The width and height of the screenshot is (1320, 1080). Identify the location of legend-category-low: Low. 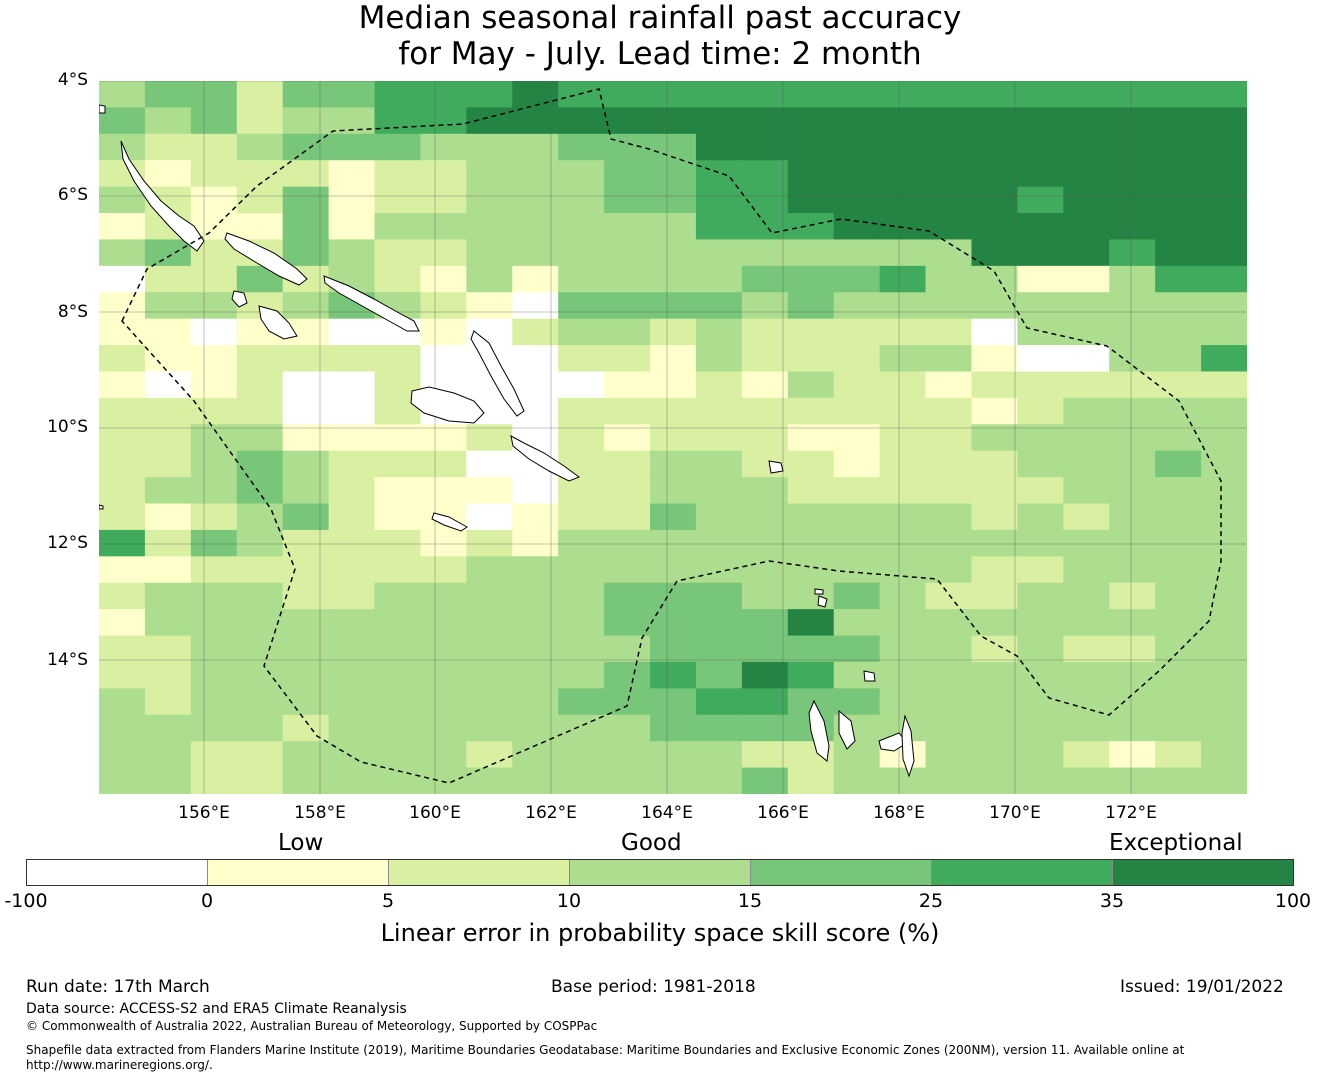
(301, 843).